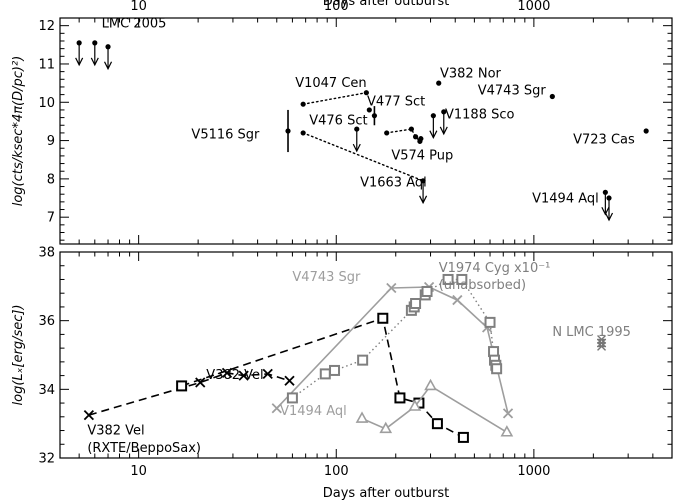 Image resolution: width=700 pixels, height=500 pixels. Describe the element at coordinates (386, 493) in the screenshot. I see `bottom-x-axis-label: Days after outburst` at that location.